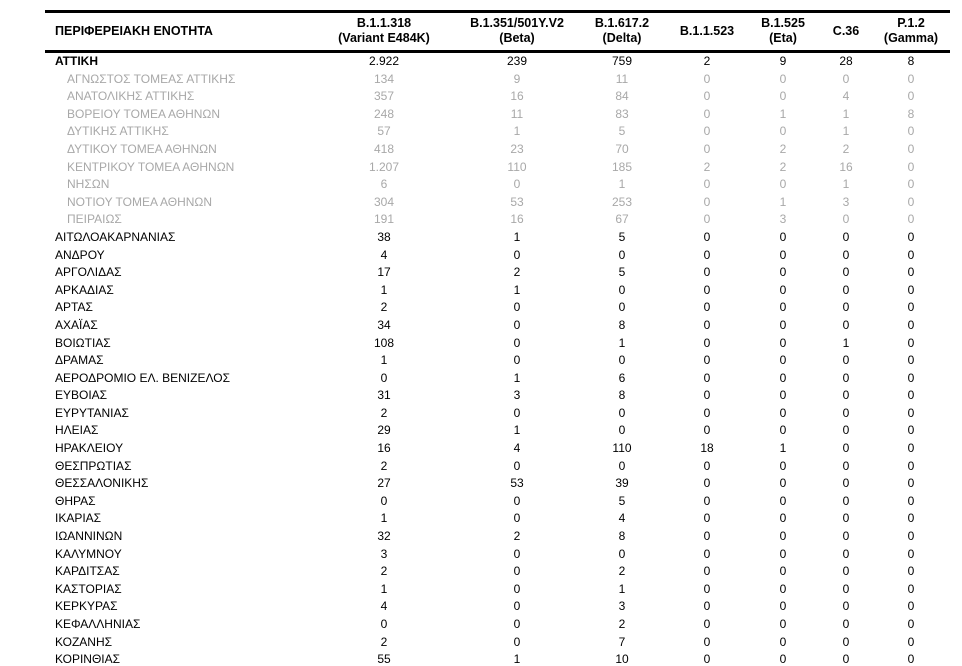 This screenshot has width=962, height=666. I want to click on region-name: ΙΚΑΡΙΑΣ, so click(78, 518).